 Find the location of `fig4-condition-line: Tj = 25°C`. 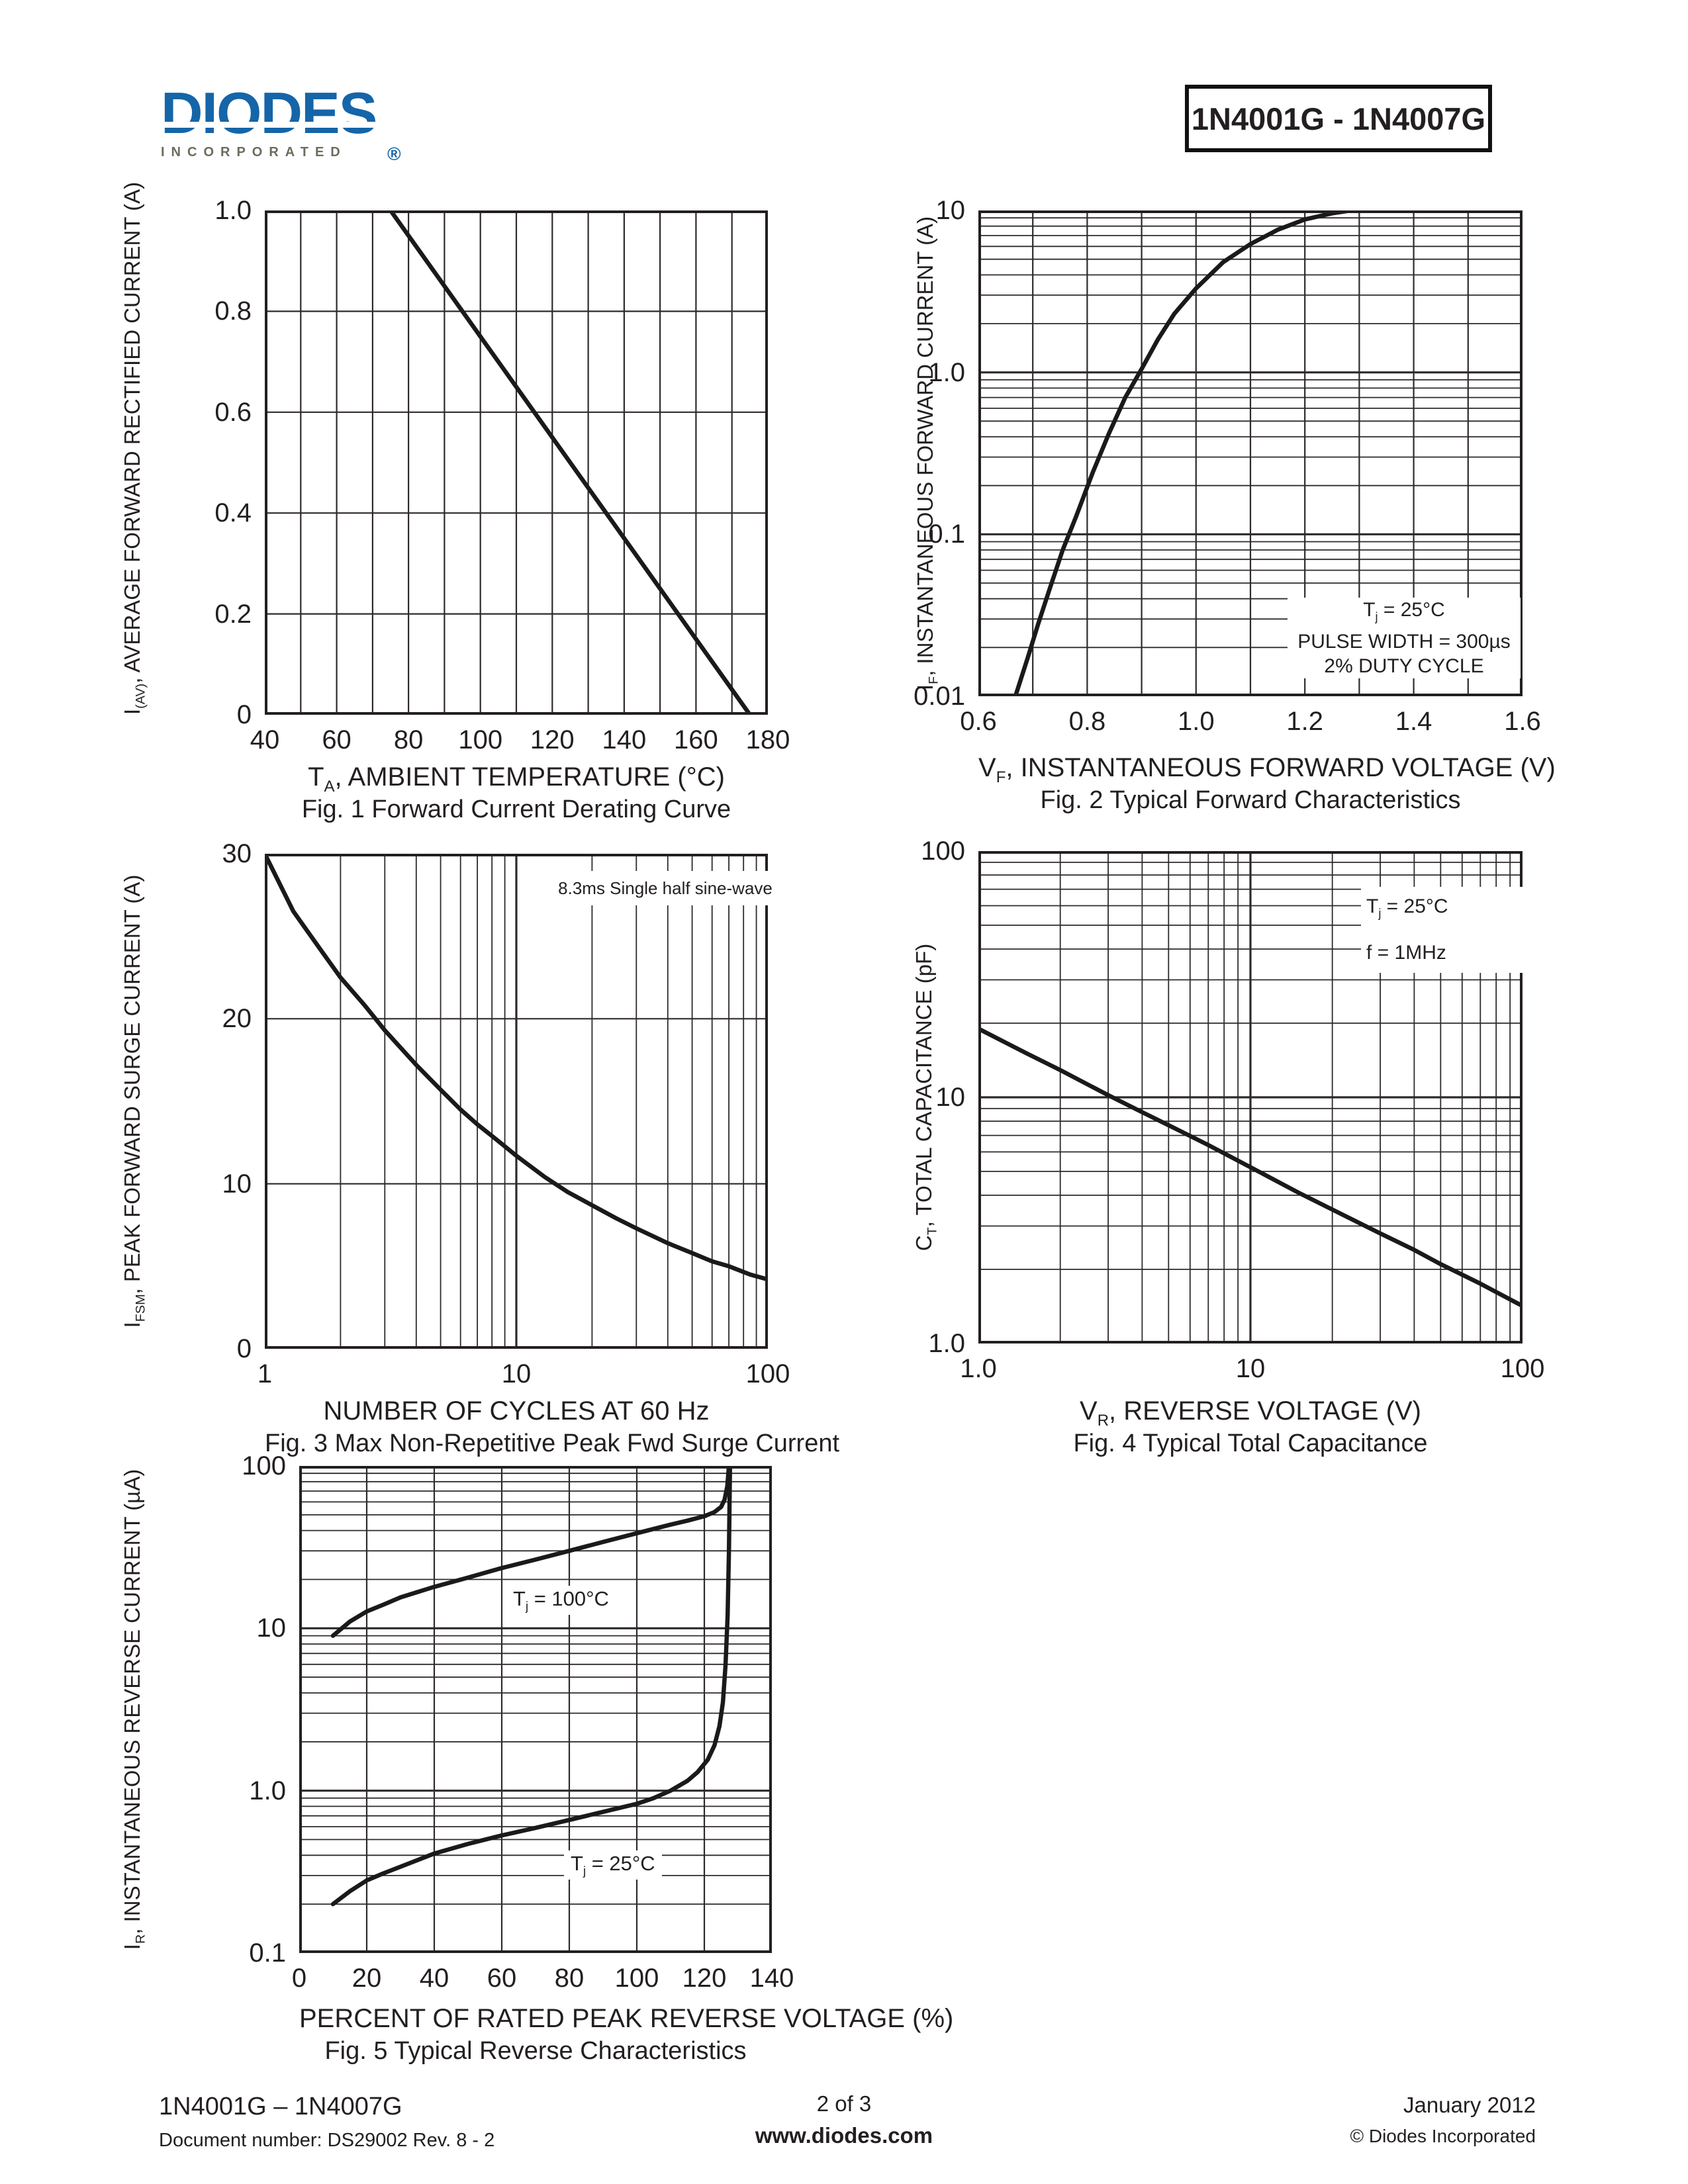

fig4-condition-line: Tj = 25°C is located at coordinates (1407, 907).